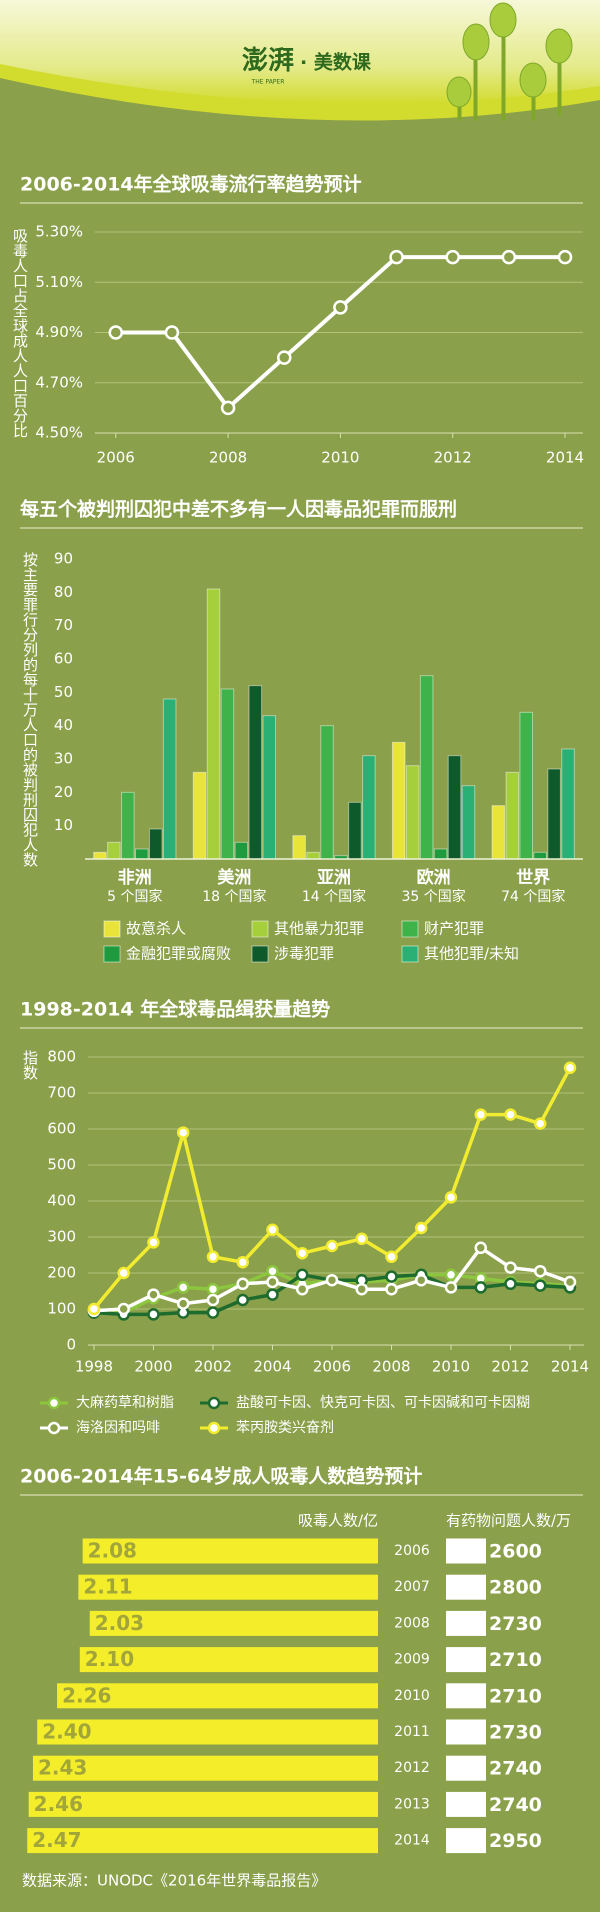 This screenshot has width=600, height=1912. What do you see at coordinates (336, 62) in the screenshot?
I see `brand: · 美数课` at bounding box center [336, 62].